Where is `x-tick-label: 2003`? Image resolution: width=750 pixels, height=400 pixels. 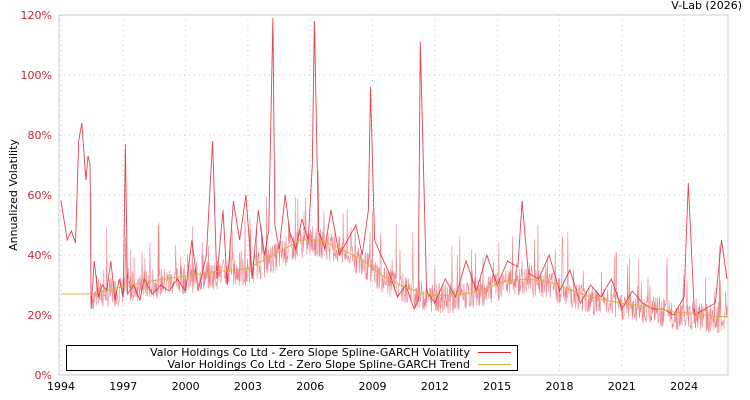 x-tick-label: 2003 is located at coordinates (248, 386).